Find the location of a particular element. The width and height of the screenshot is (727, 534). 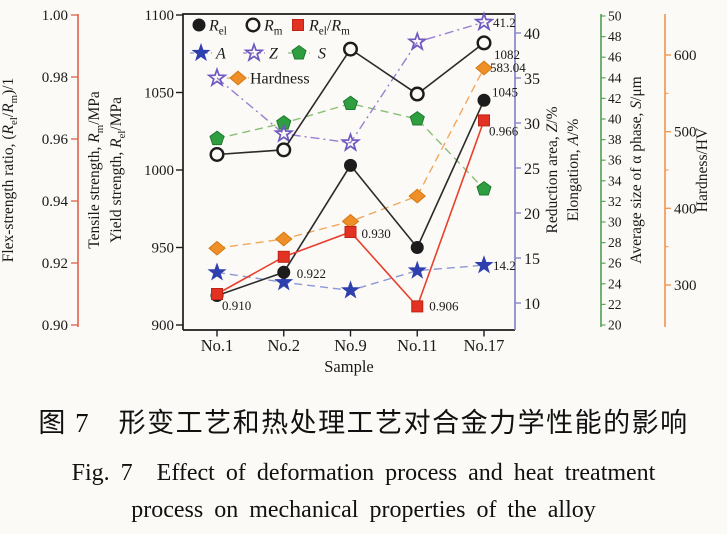

x-axis-title: Sample is located at coordinates (349, 366).